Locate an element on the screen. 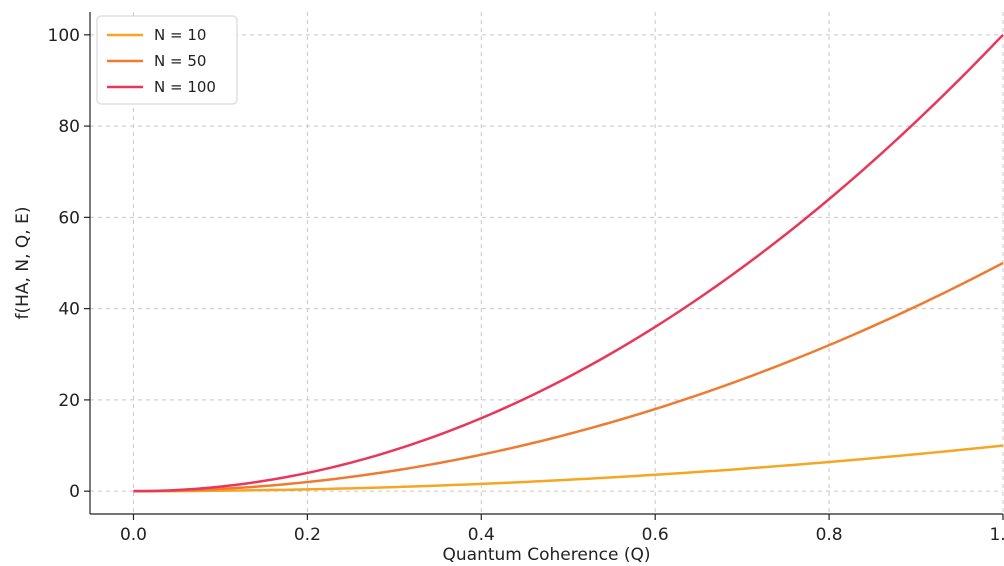 The width and height of the screenshot is (1004, 566). x-tick-label-3: 0.6 is located at coordinates (655, 535).